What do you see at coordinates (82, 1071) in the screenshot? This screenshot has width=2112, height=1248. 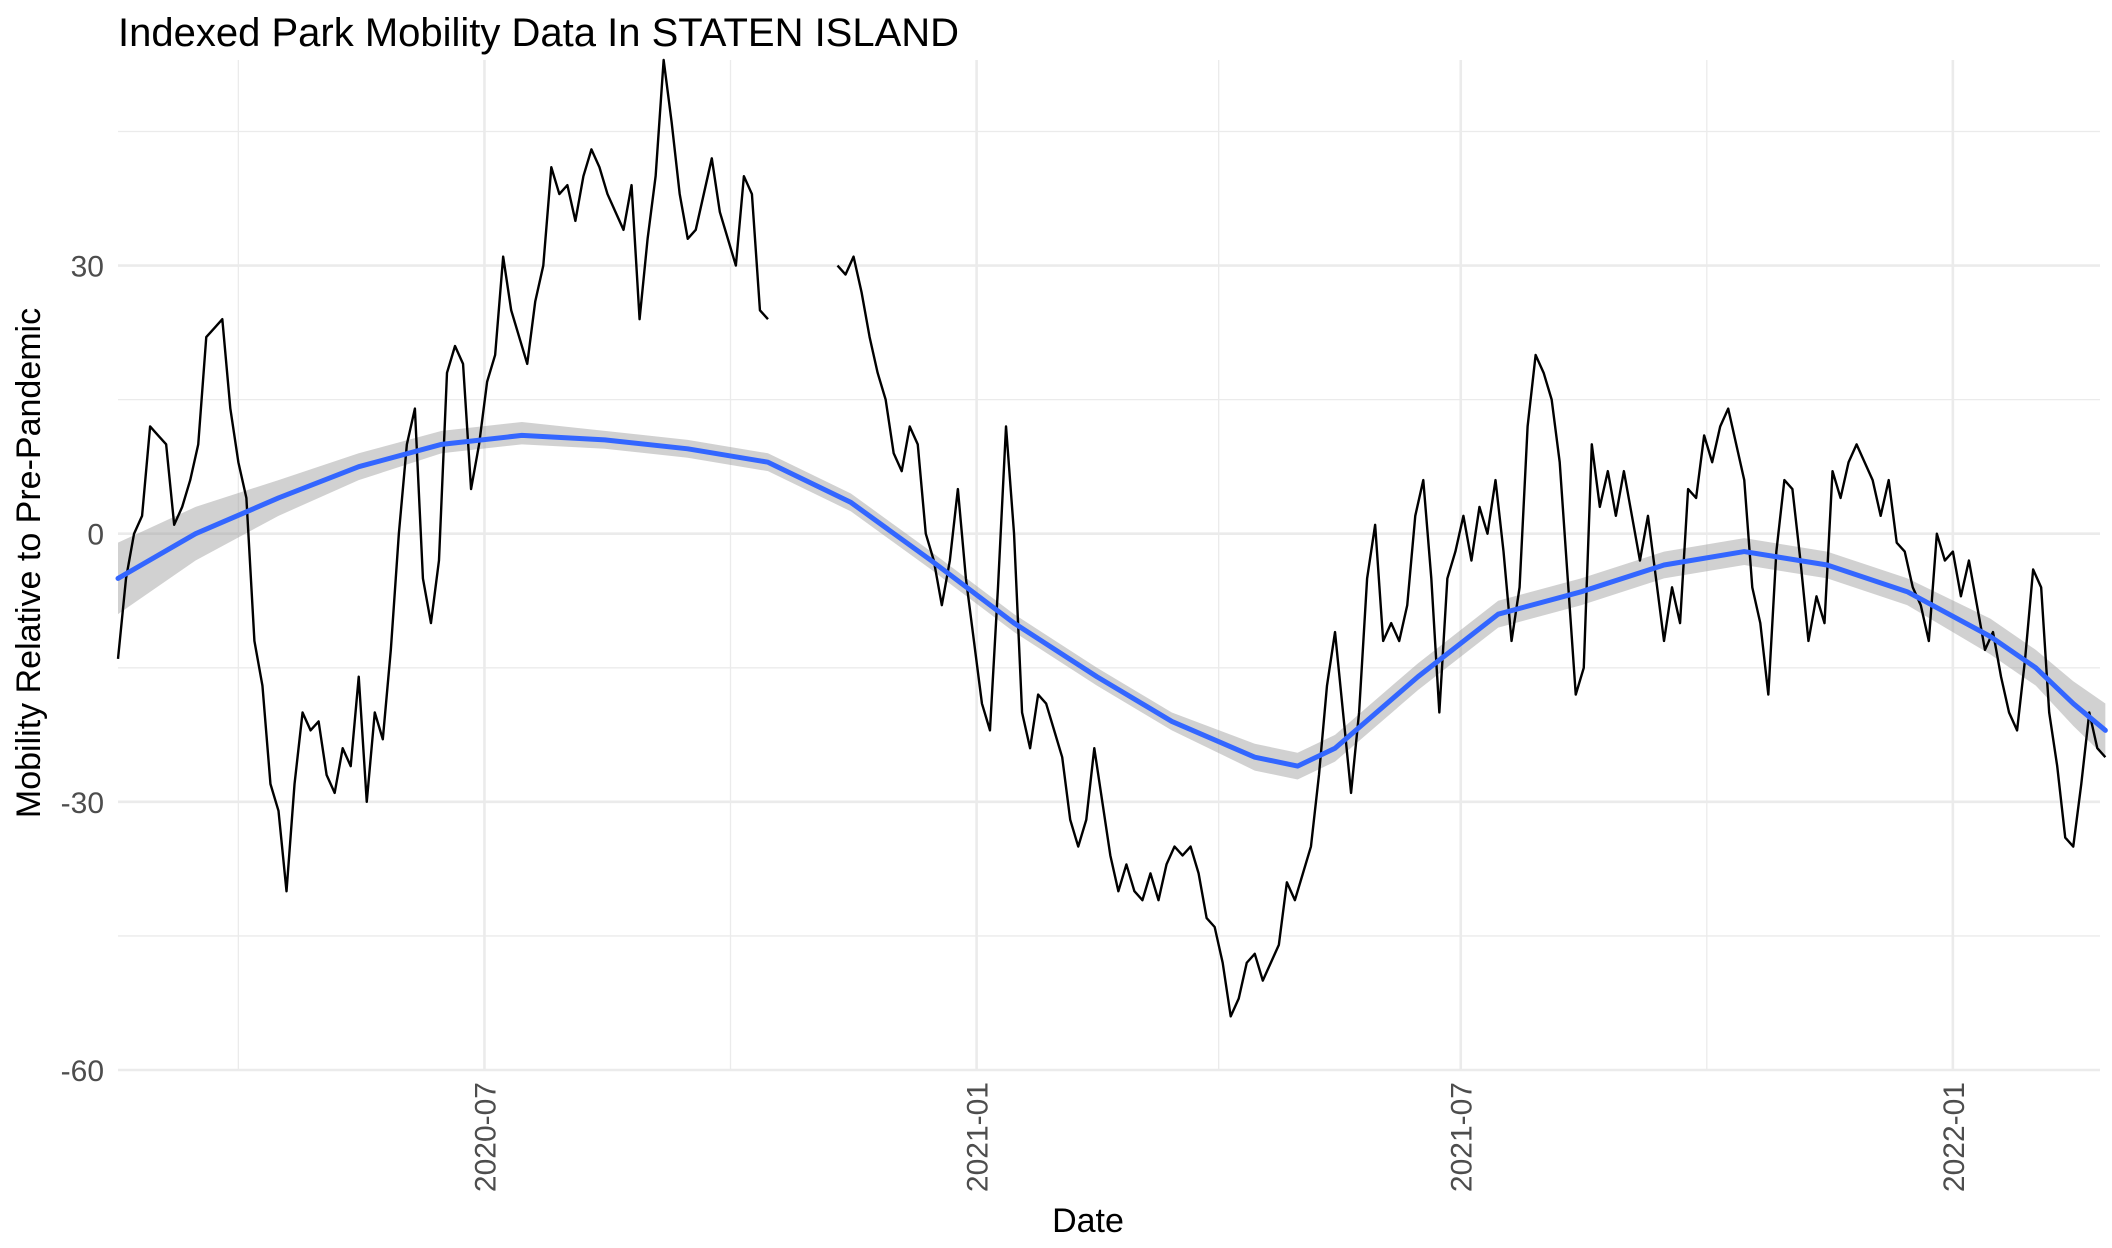 I see `y-tick-label: -60` at bounding box center [82, 1071].